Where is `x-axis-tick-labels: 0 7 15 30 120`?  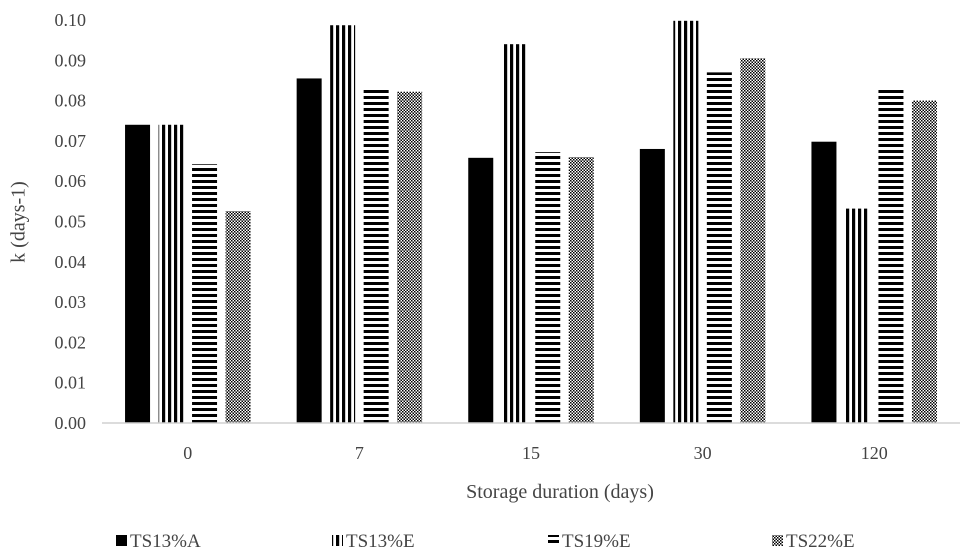 x-axis-tick-labels: 0 7 15 30 120 is located at coordinates (535, 453).